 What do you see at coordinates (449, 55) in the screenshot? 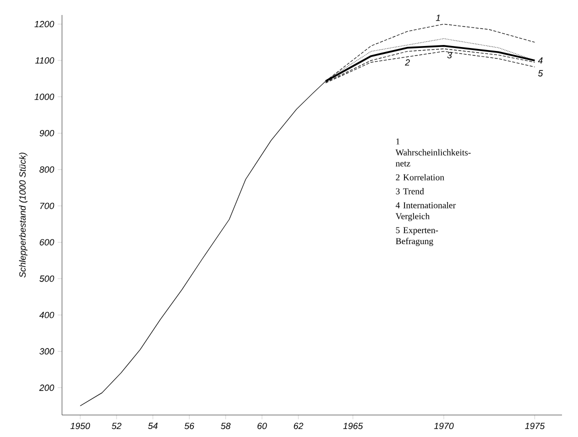
I see `annotation: 3` at bounding box center [449, 55].